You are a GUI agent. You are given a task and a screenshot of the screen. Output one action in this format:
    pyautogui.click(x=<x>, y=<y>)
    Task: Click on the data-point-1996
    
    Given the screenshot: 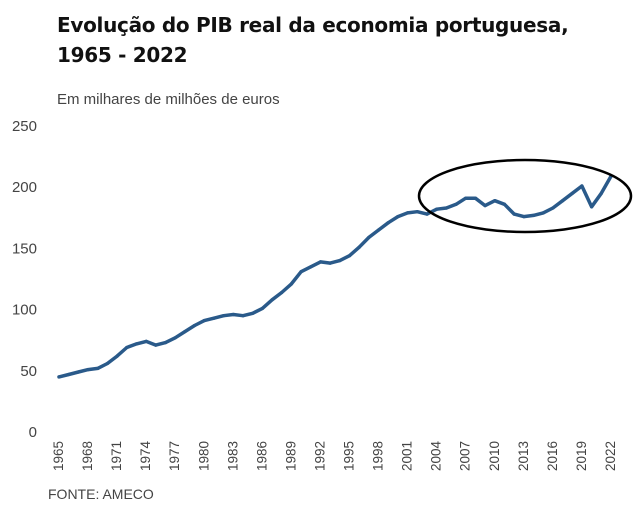 What is the action you would take?
    pyautogui.click(x=359, y=247)
    